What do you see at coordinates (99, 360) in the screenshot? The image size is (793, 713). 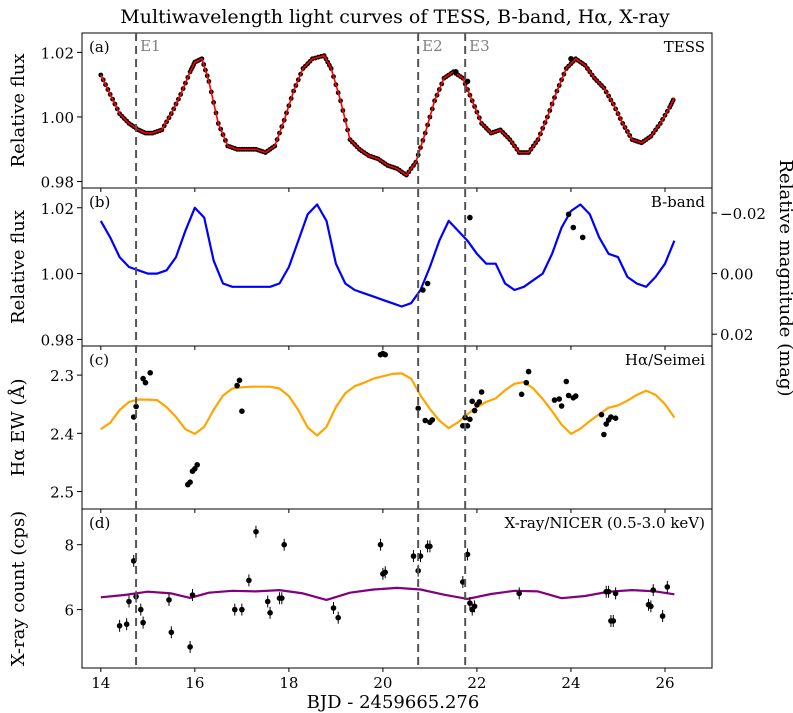 I see `panel-letter: (c)` at bounding box center [99, 360].